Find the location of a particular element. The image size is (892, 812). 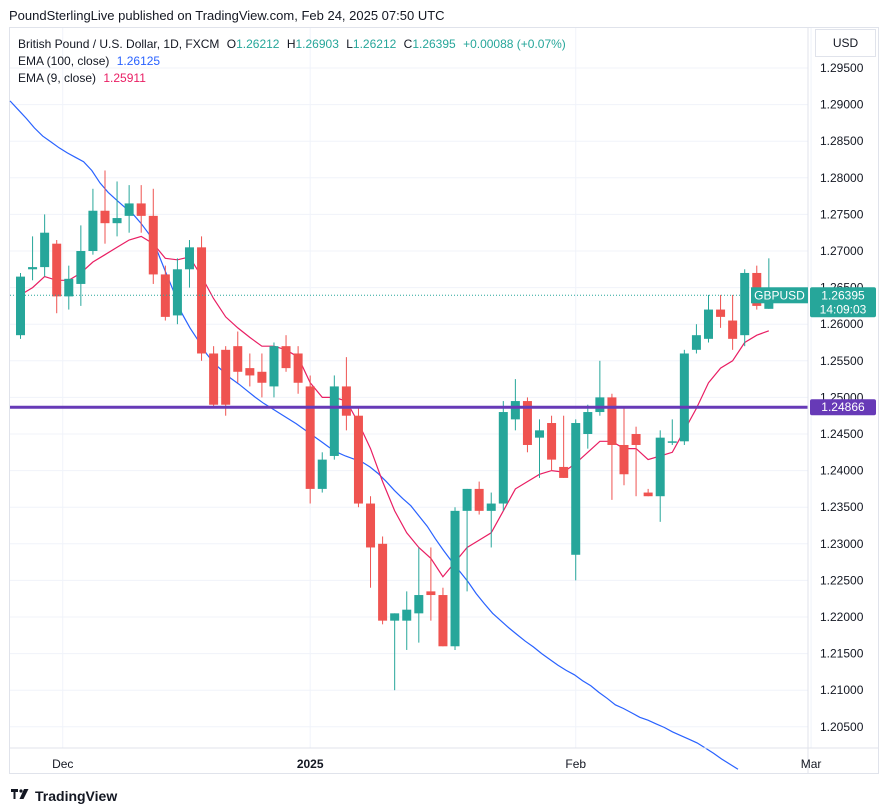

last-price-tag-label: 1.26395 is located at coordinates (843, 295).